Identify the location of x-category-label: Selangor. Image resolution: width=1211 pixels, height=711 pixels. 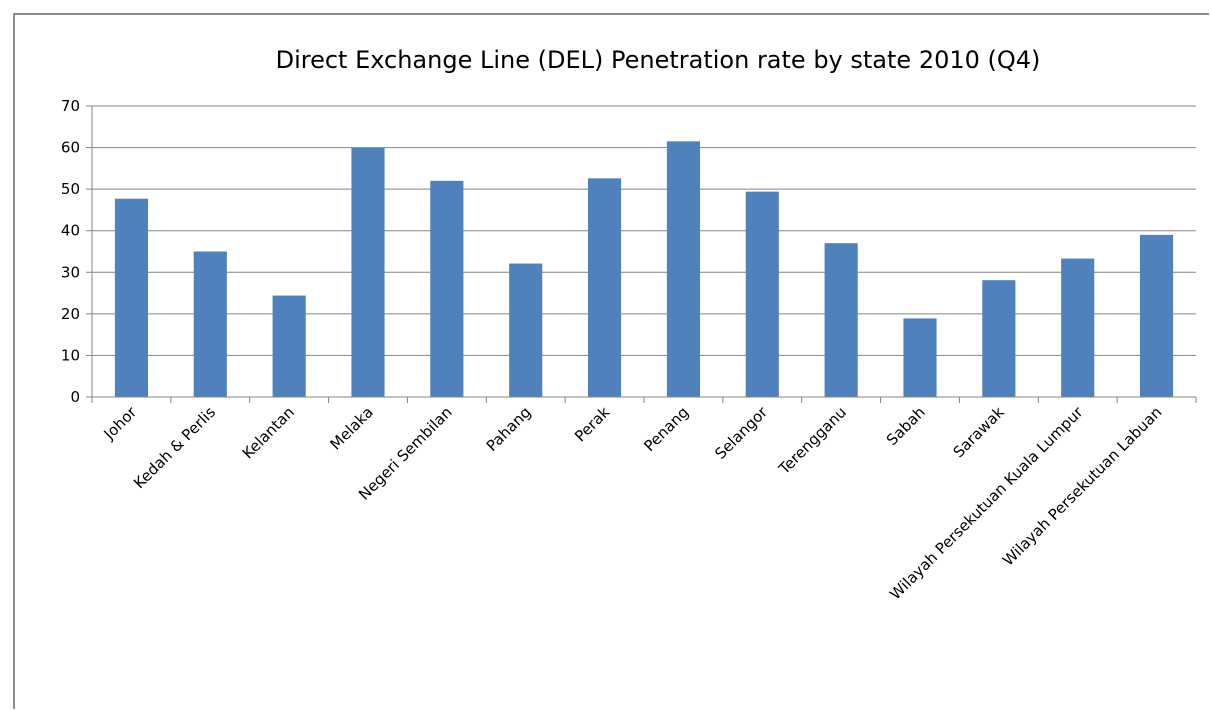
(741, 433).